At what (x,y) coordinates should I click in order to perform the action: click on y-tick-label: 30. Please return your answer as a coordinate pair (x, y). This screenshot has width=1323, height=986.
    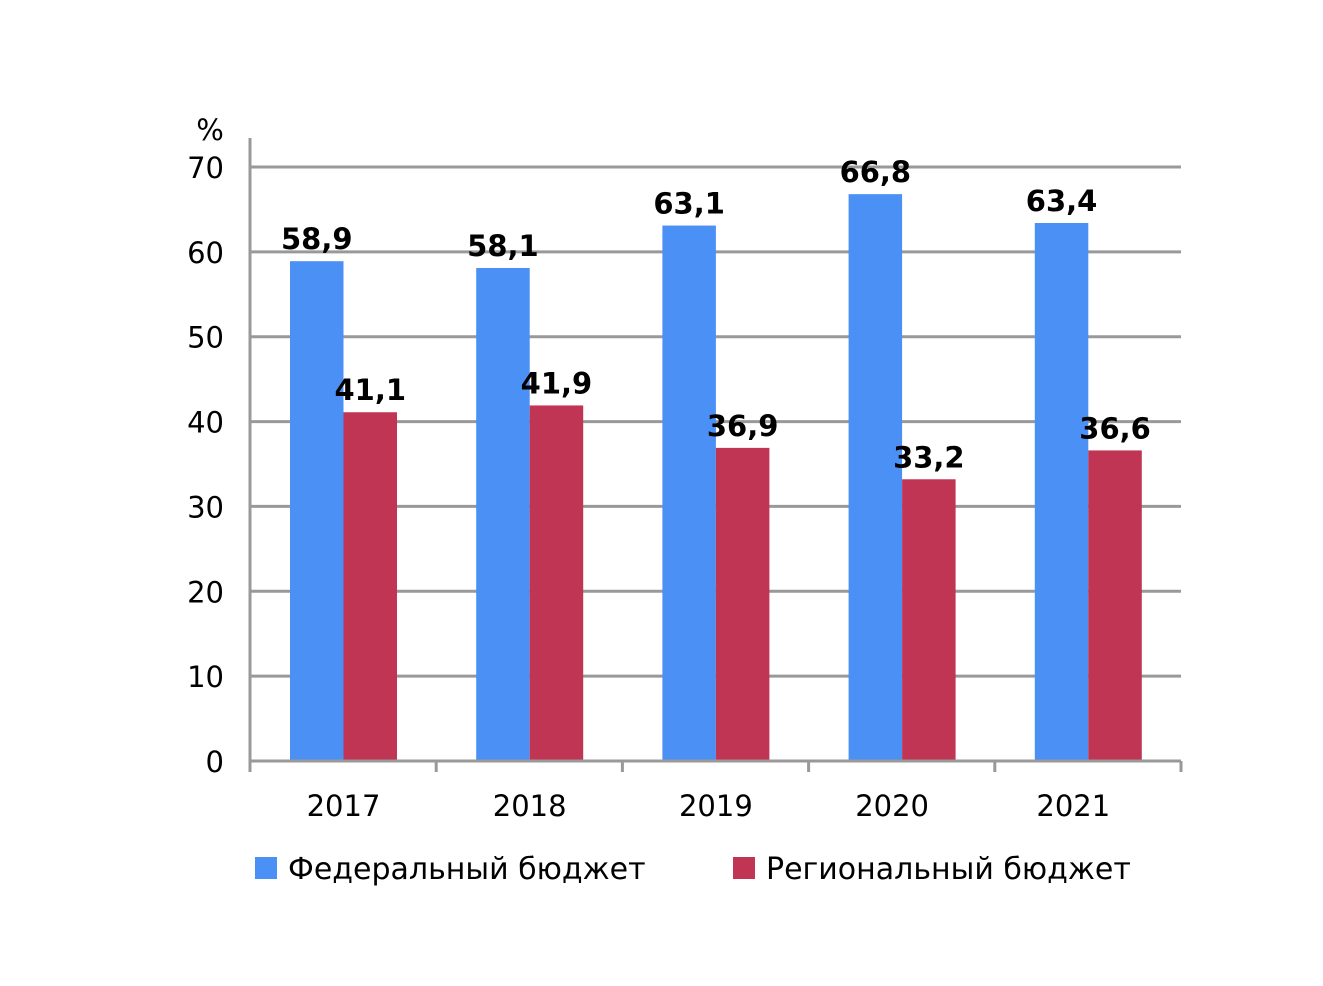
    Looking at the image, I should click on (205, 507).